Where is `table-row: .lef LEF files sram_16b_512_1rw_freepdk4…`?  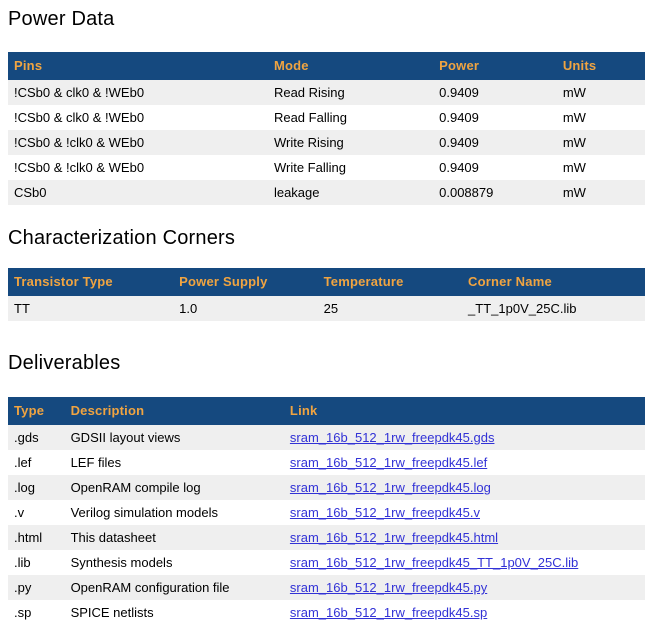 table-row: .lef LEF files sram_16b_512_1rw_freepdk4… is located at coordinates (326, 462).